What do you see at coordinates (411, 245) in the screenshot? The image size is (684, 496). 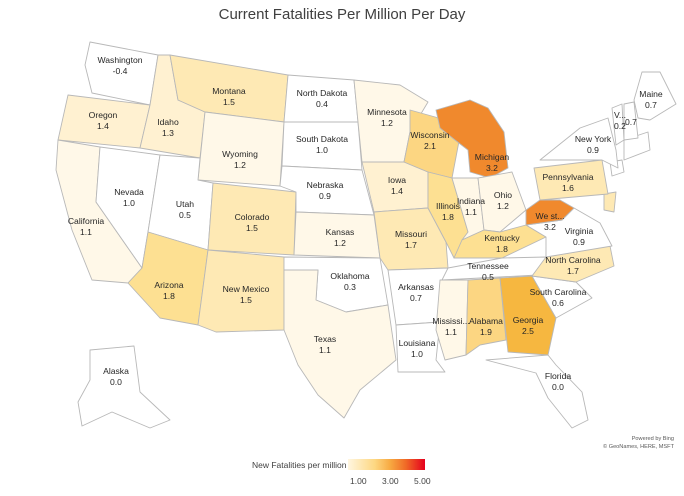 I see `state-value-mo: 1.7` at bounding box center [411, 245].